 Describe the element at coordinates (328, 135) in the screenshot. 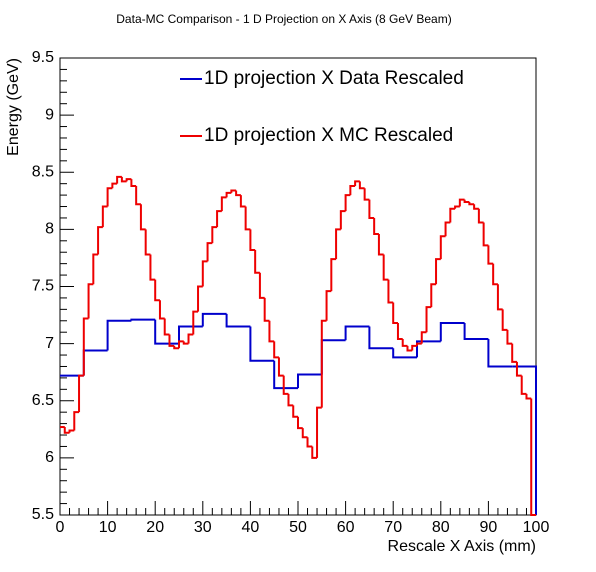

I see `legend-label: 1D projection X MC Rescaled` at that location.